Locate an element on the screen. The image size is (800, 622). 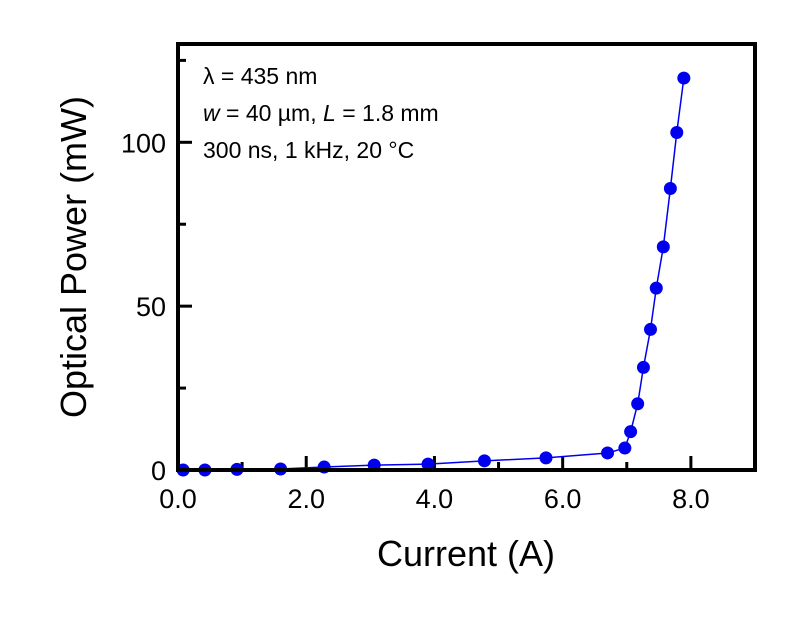
y-tick-label: 0 is located at coordinates (158, 471).